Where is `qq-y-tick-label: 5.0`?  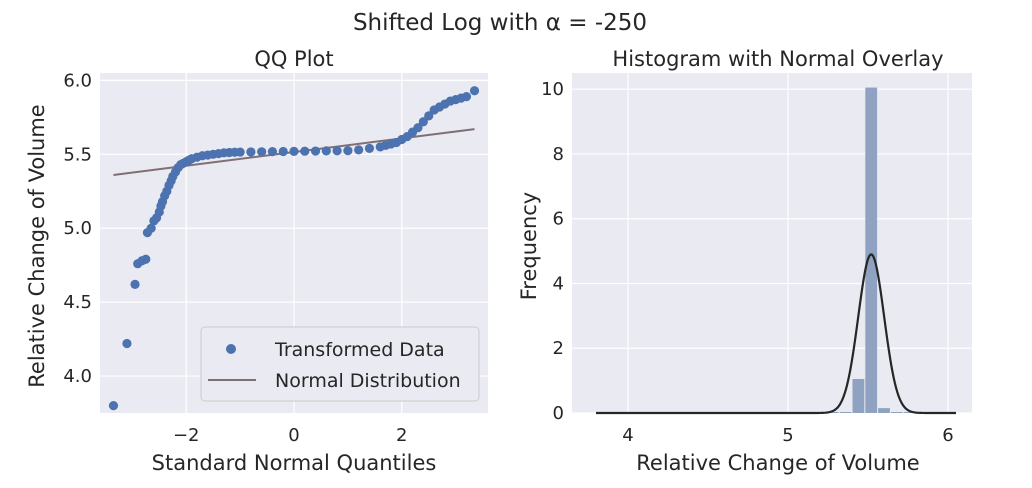 qq-y-tick-label: 5.0 is located at coordinates (77, 228).